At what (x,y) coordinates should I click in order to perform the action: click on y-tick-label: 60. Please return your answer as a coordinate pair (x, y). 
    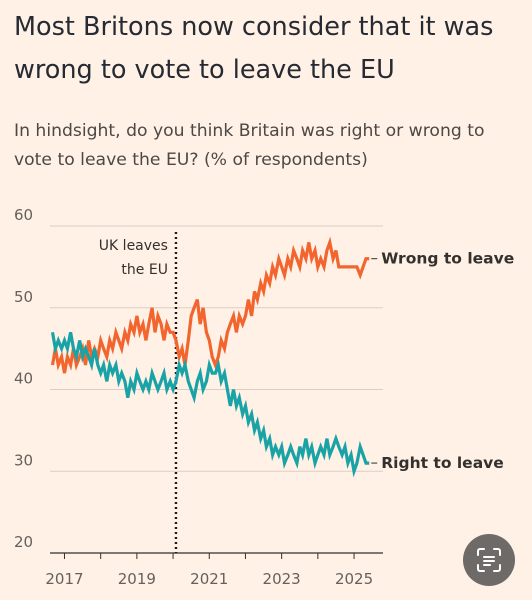
    Looking at the image, I should click on (23, 215).